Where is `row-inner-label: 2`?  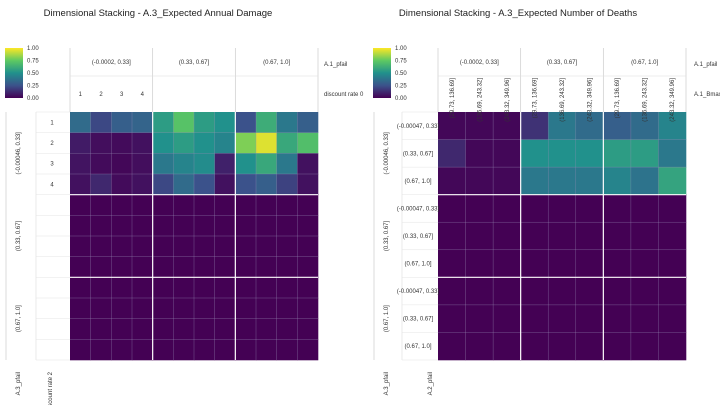
row-inner-label: 2 is located at coordinates (52, 144).